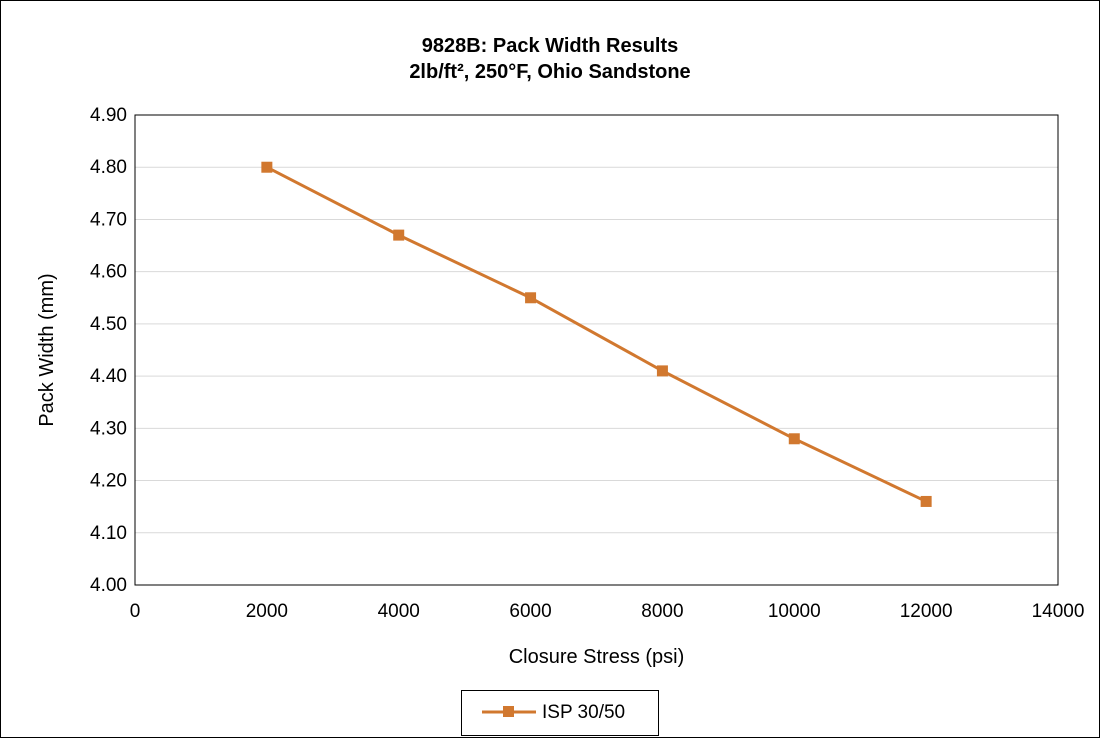 This screenshot has height=739, width=1100. I want to click on chart-title: 9828B: Pack Width Results, so click(550, 46).